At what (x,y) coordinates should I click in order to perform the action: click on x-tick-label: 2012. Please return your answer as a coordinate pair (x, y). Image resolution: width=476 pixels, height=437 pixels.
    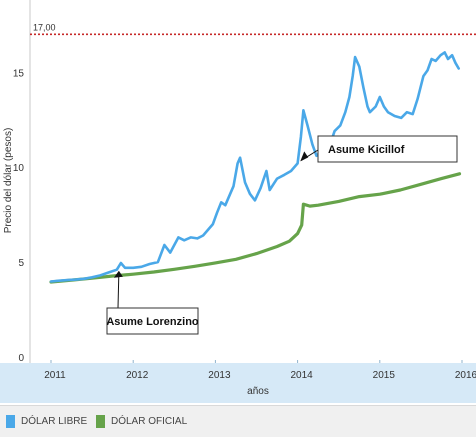
    Looking at the image, I should click on (137, 375).